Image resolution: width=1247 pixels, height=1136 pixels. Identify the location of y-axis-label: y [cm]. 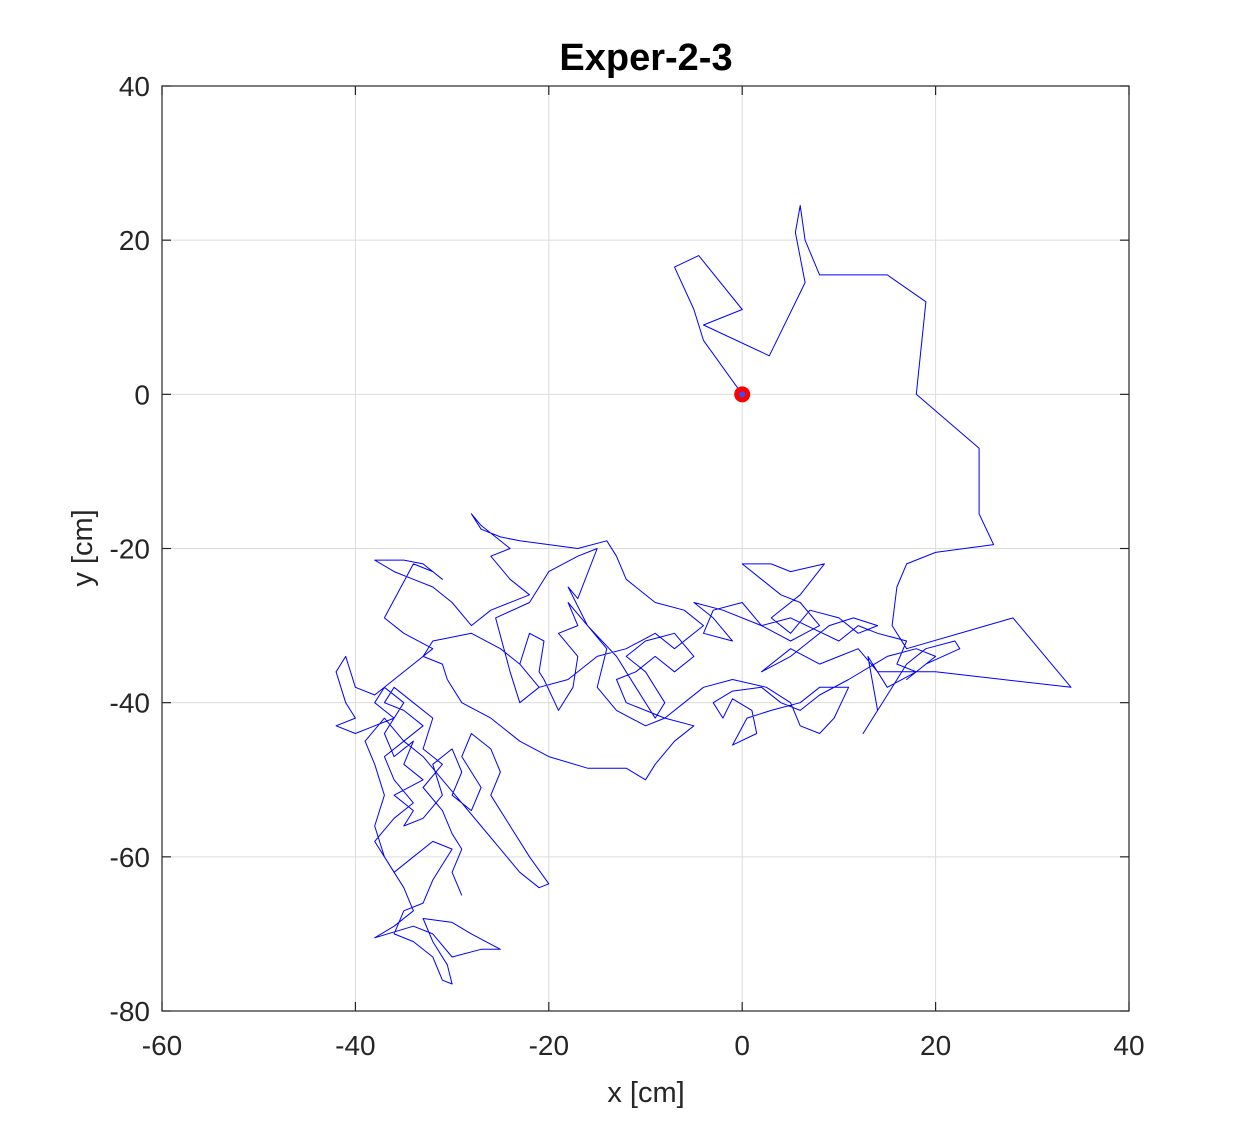
(83, 547).